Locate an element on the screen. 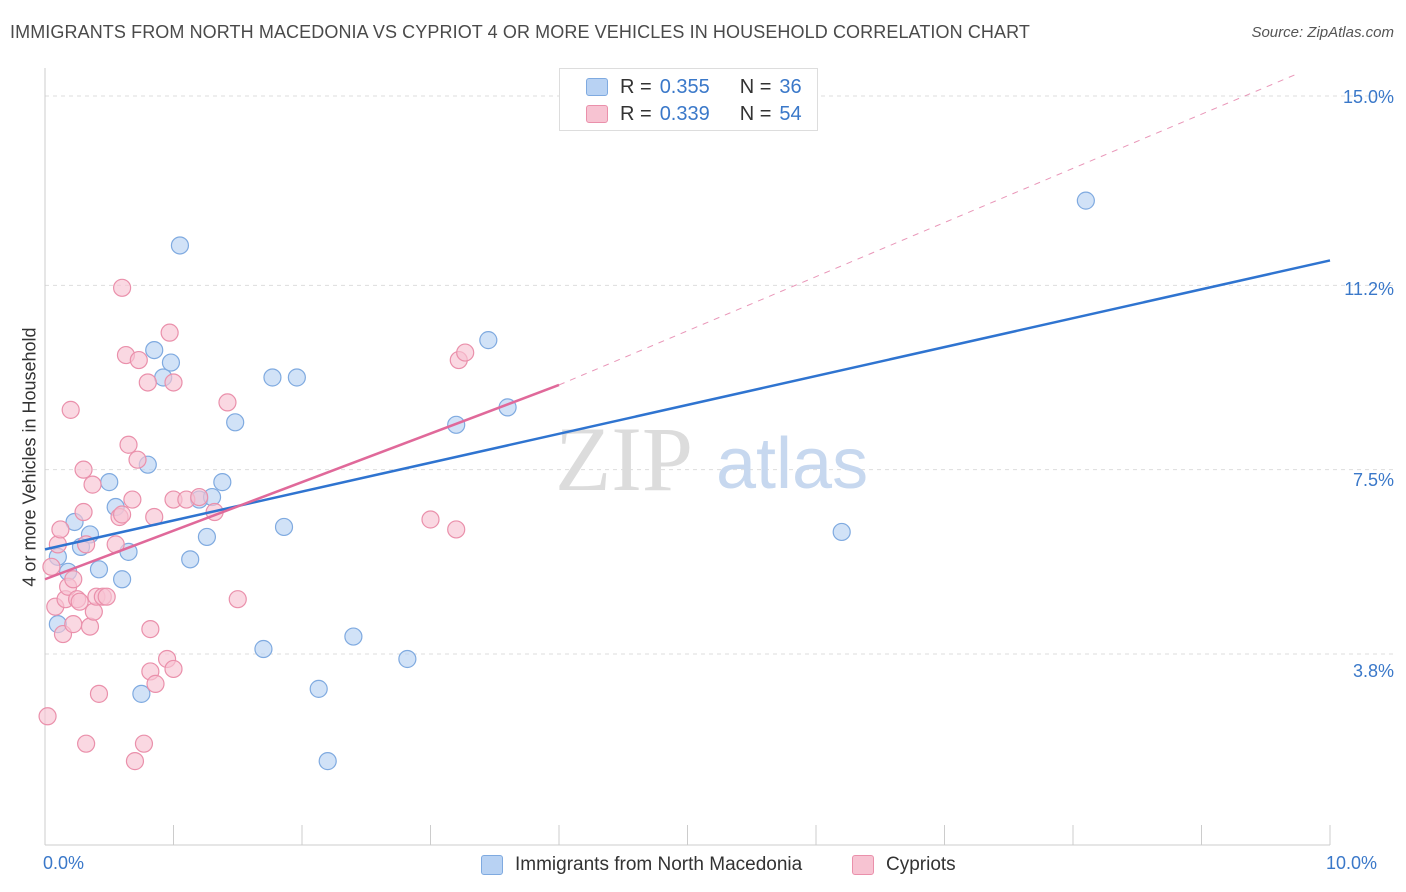  bottom-legend-swatch-pink is located at coordinates (863, 865).